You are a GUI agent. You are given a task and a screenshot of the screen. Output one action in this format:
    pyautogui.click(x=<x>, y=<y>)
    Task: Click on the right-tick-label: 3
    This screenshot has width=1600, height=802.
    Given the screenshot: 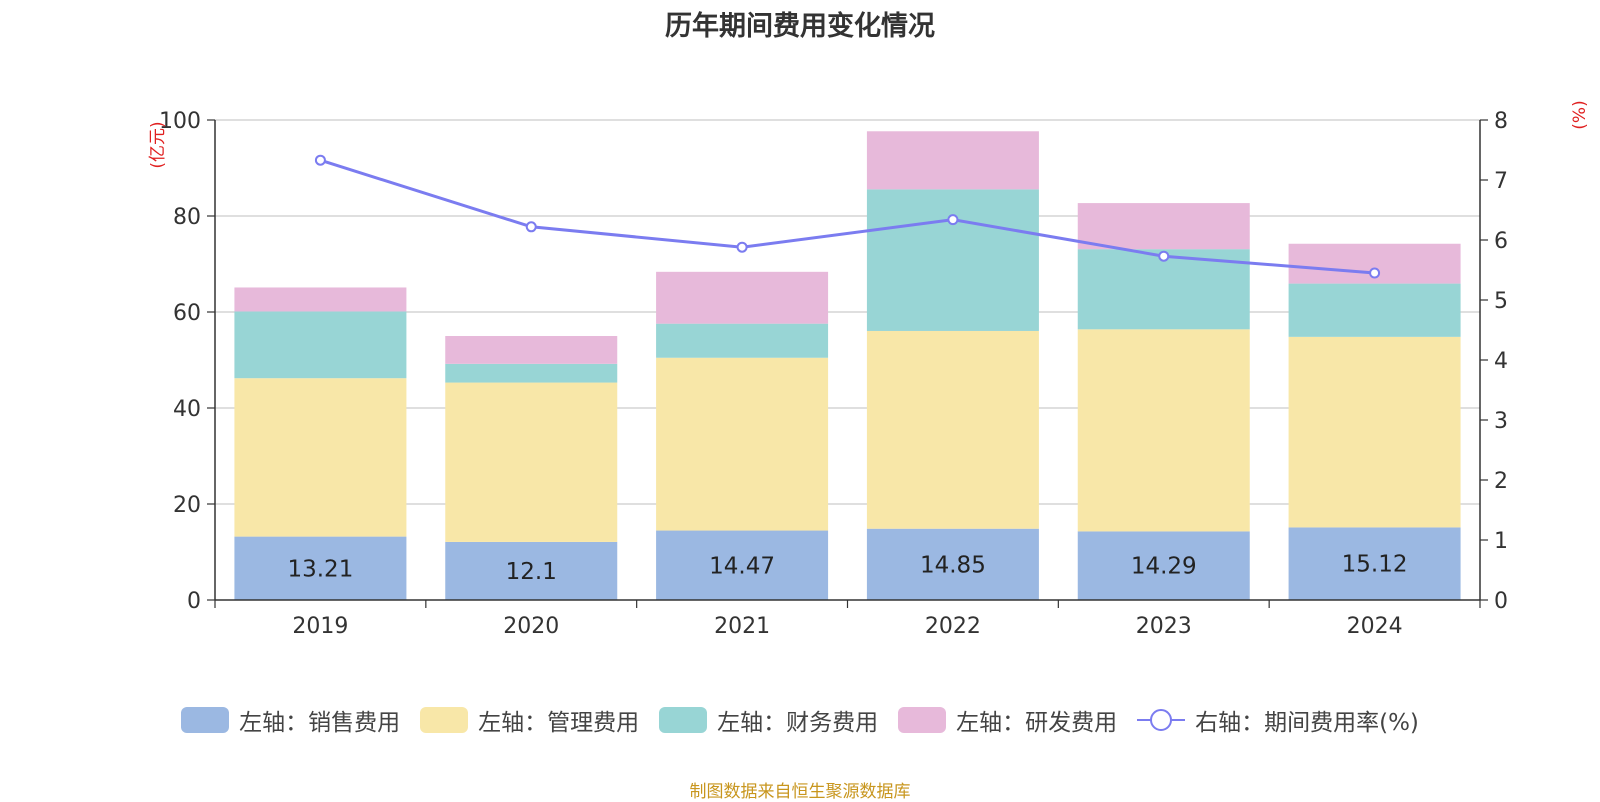 What is the action you would take?
    pyautogui.click(x=1501, y=421)
    